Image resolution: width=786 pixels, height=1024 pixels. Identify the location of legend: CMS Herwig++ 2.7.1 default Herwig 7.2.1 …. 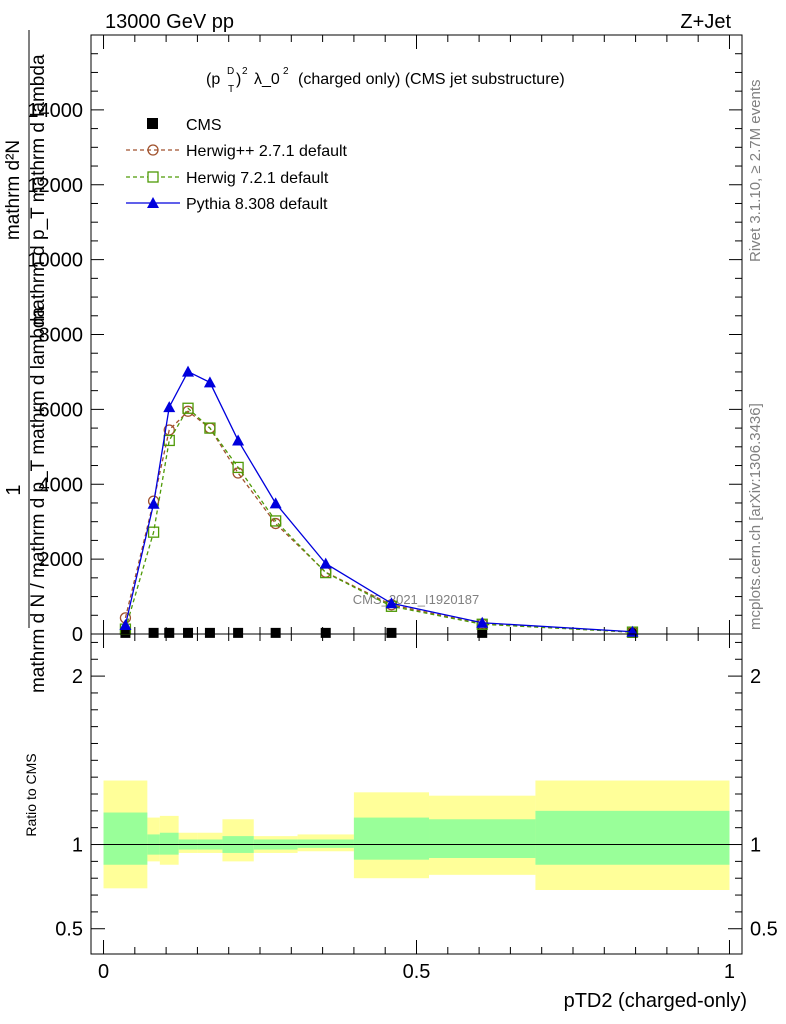
(237, 165).